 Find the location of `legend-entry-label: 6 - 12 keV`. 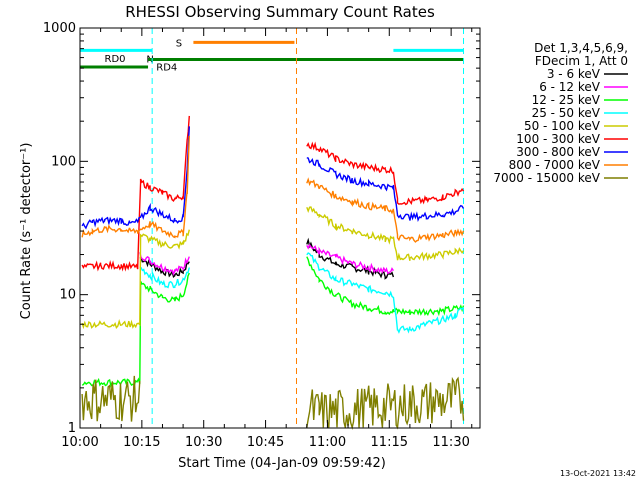

legend-entry-label: 6 - 12 keV is located at coordinates (570, 87).